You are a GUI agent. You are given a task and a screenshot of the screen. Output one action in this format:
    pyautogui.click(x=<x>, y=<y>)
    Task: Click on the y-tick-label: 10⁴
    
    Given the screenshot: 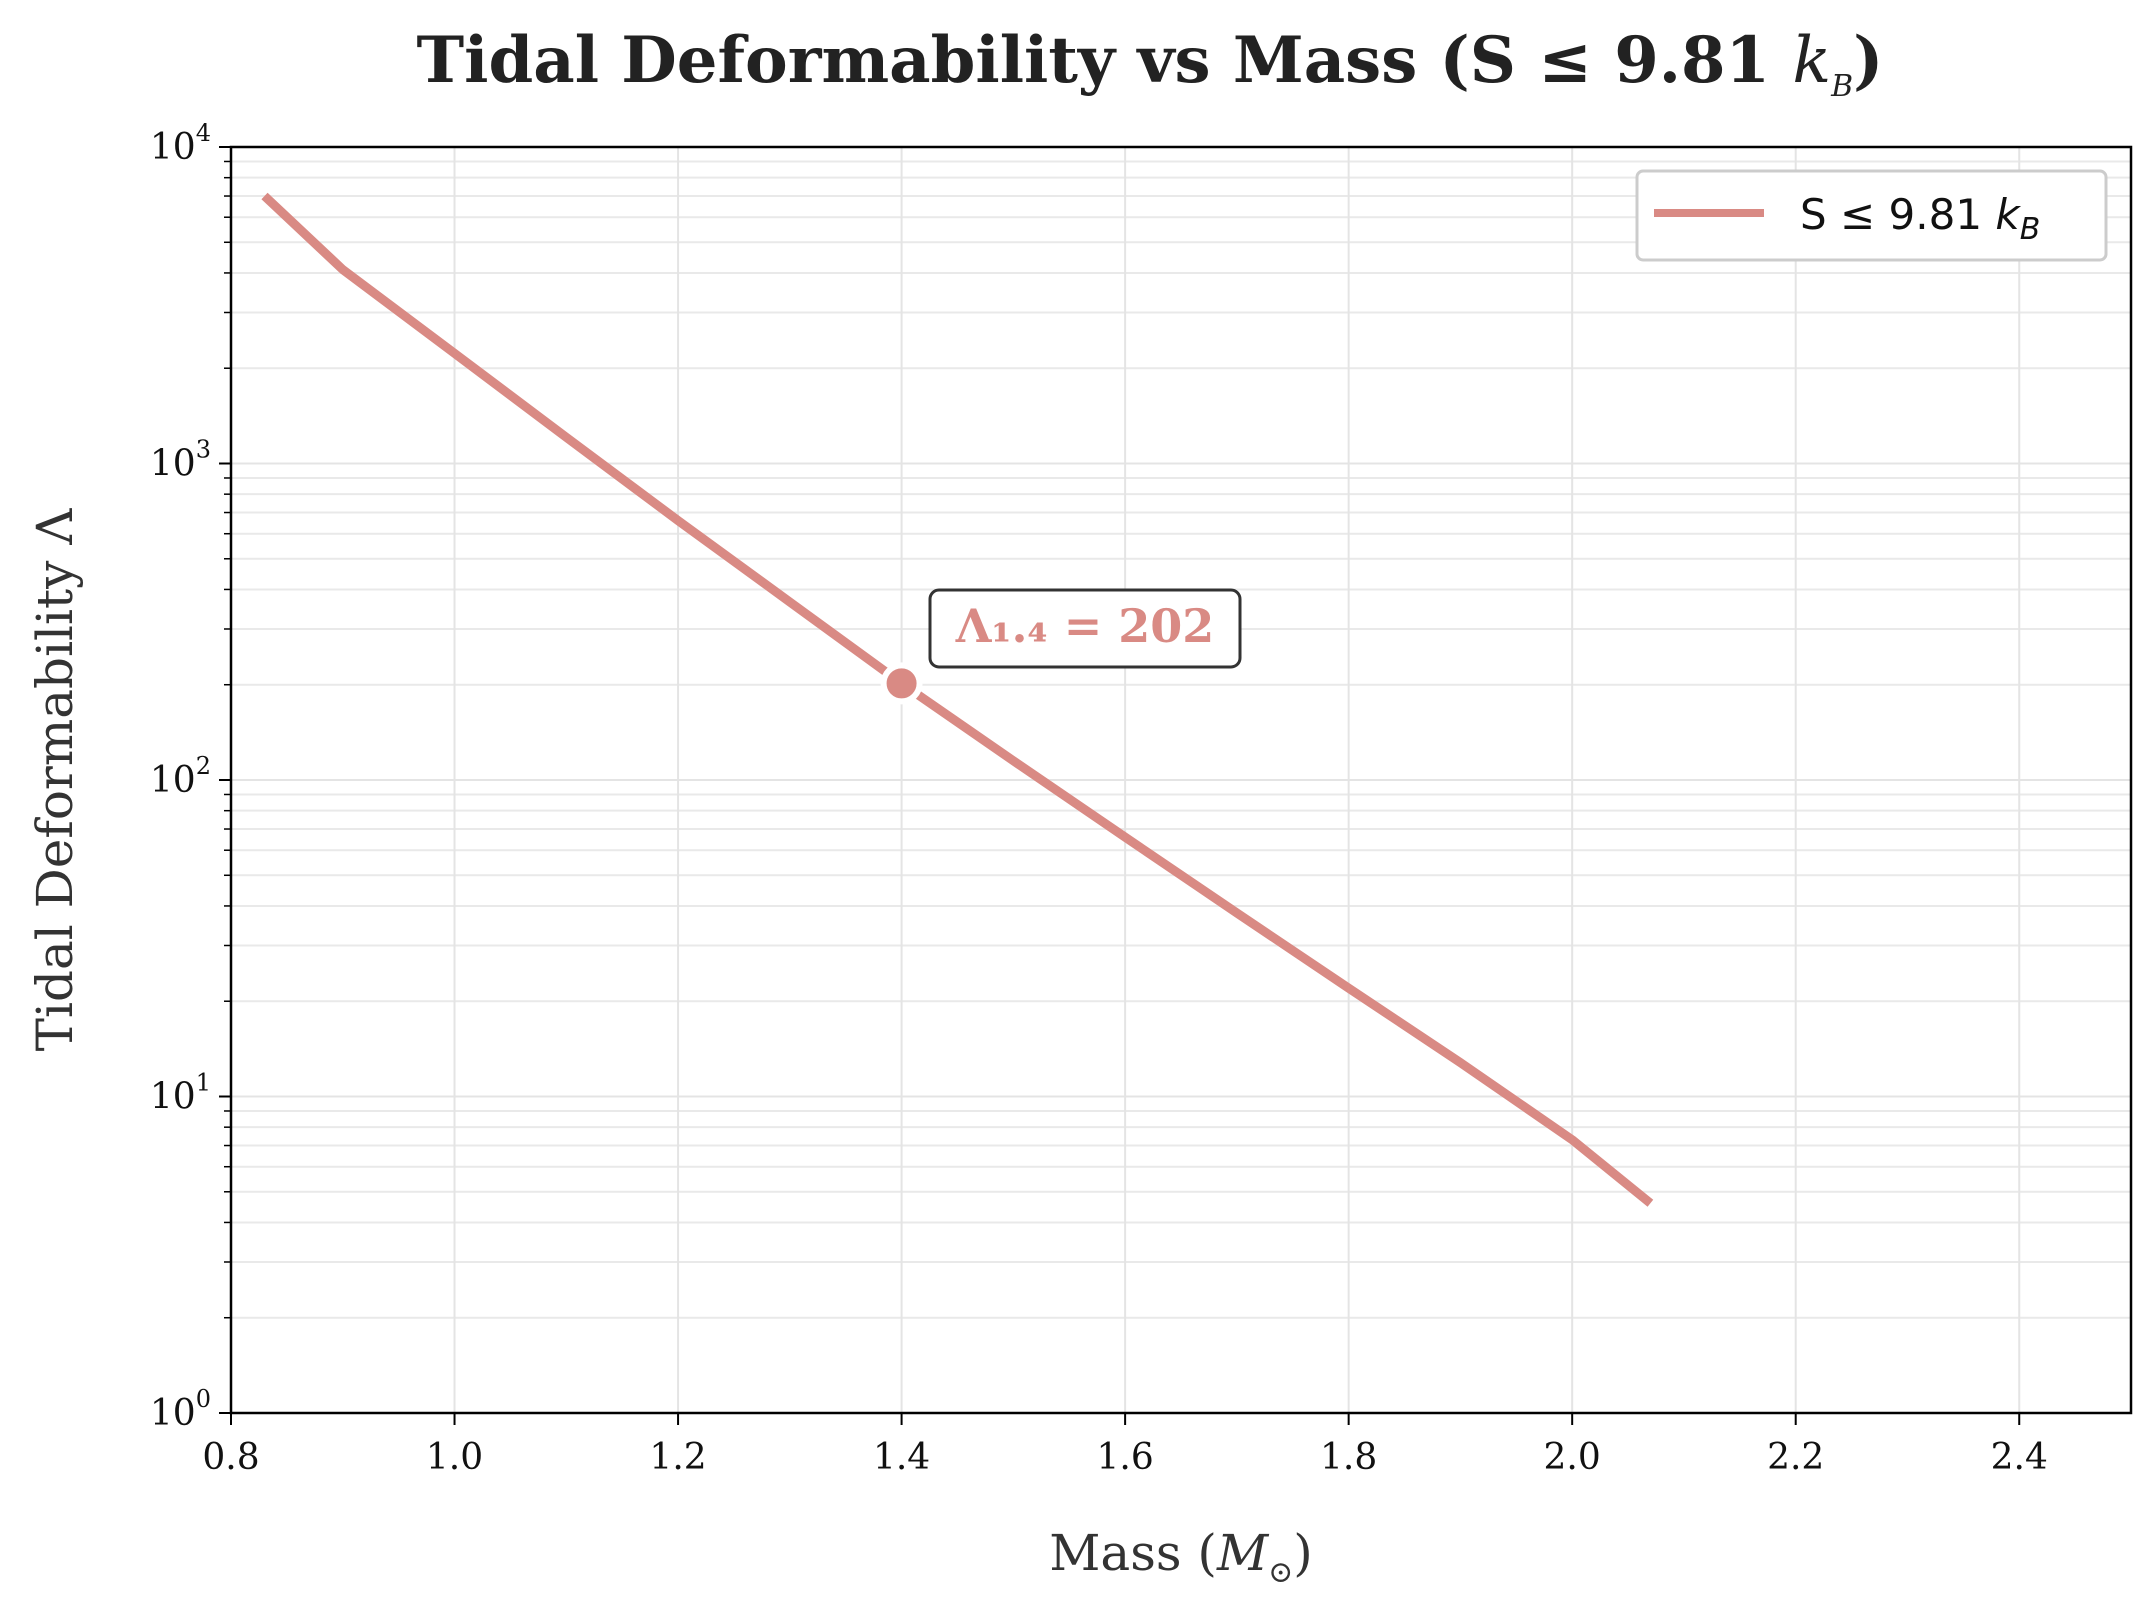 What is the action you would take?
    pyautogui.click(x=180, y=143)
    